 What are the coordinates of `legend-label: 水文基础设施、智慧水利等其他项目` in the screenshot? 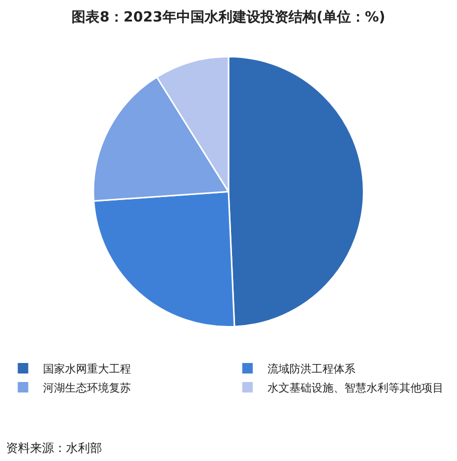 It's located at (356, 388).